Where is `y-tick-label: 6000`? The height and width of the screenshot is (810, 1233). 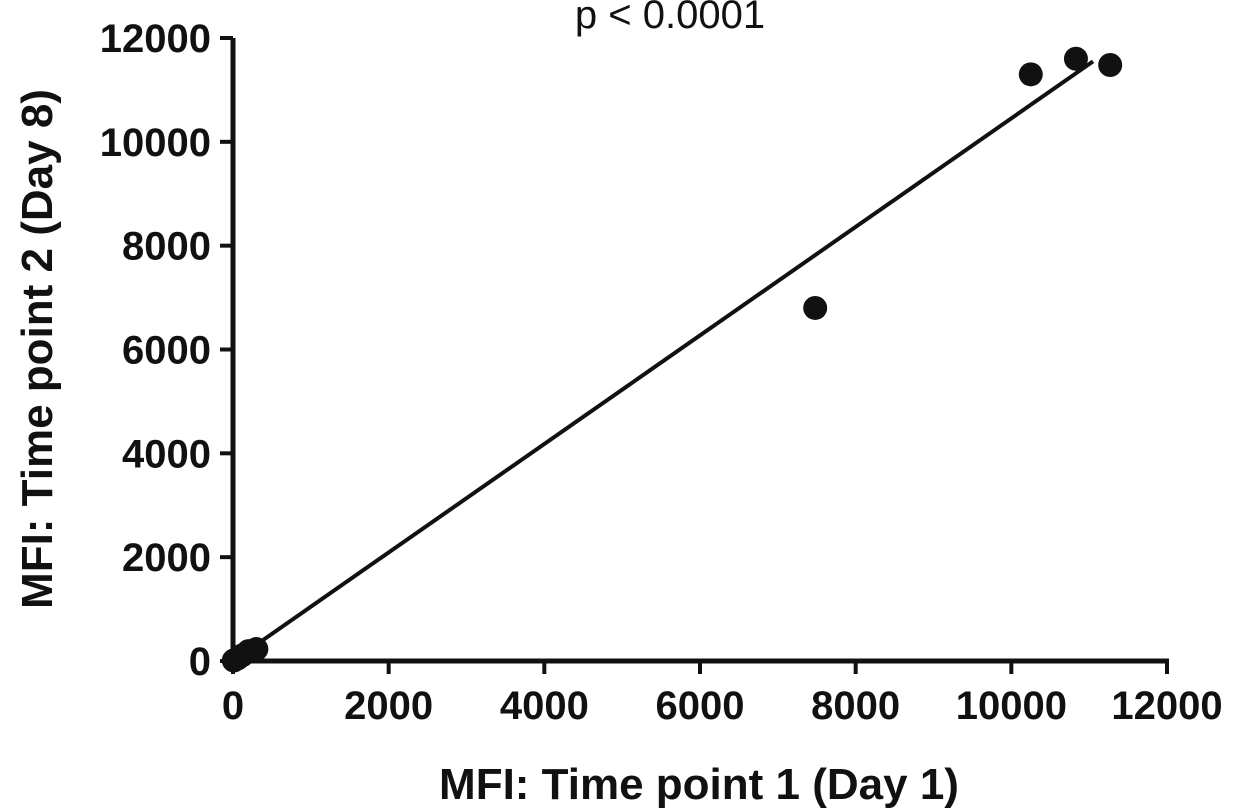
y-tick-label: 6000 is located at coordinates (166, 351).